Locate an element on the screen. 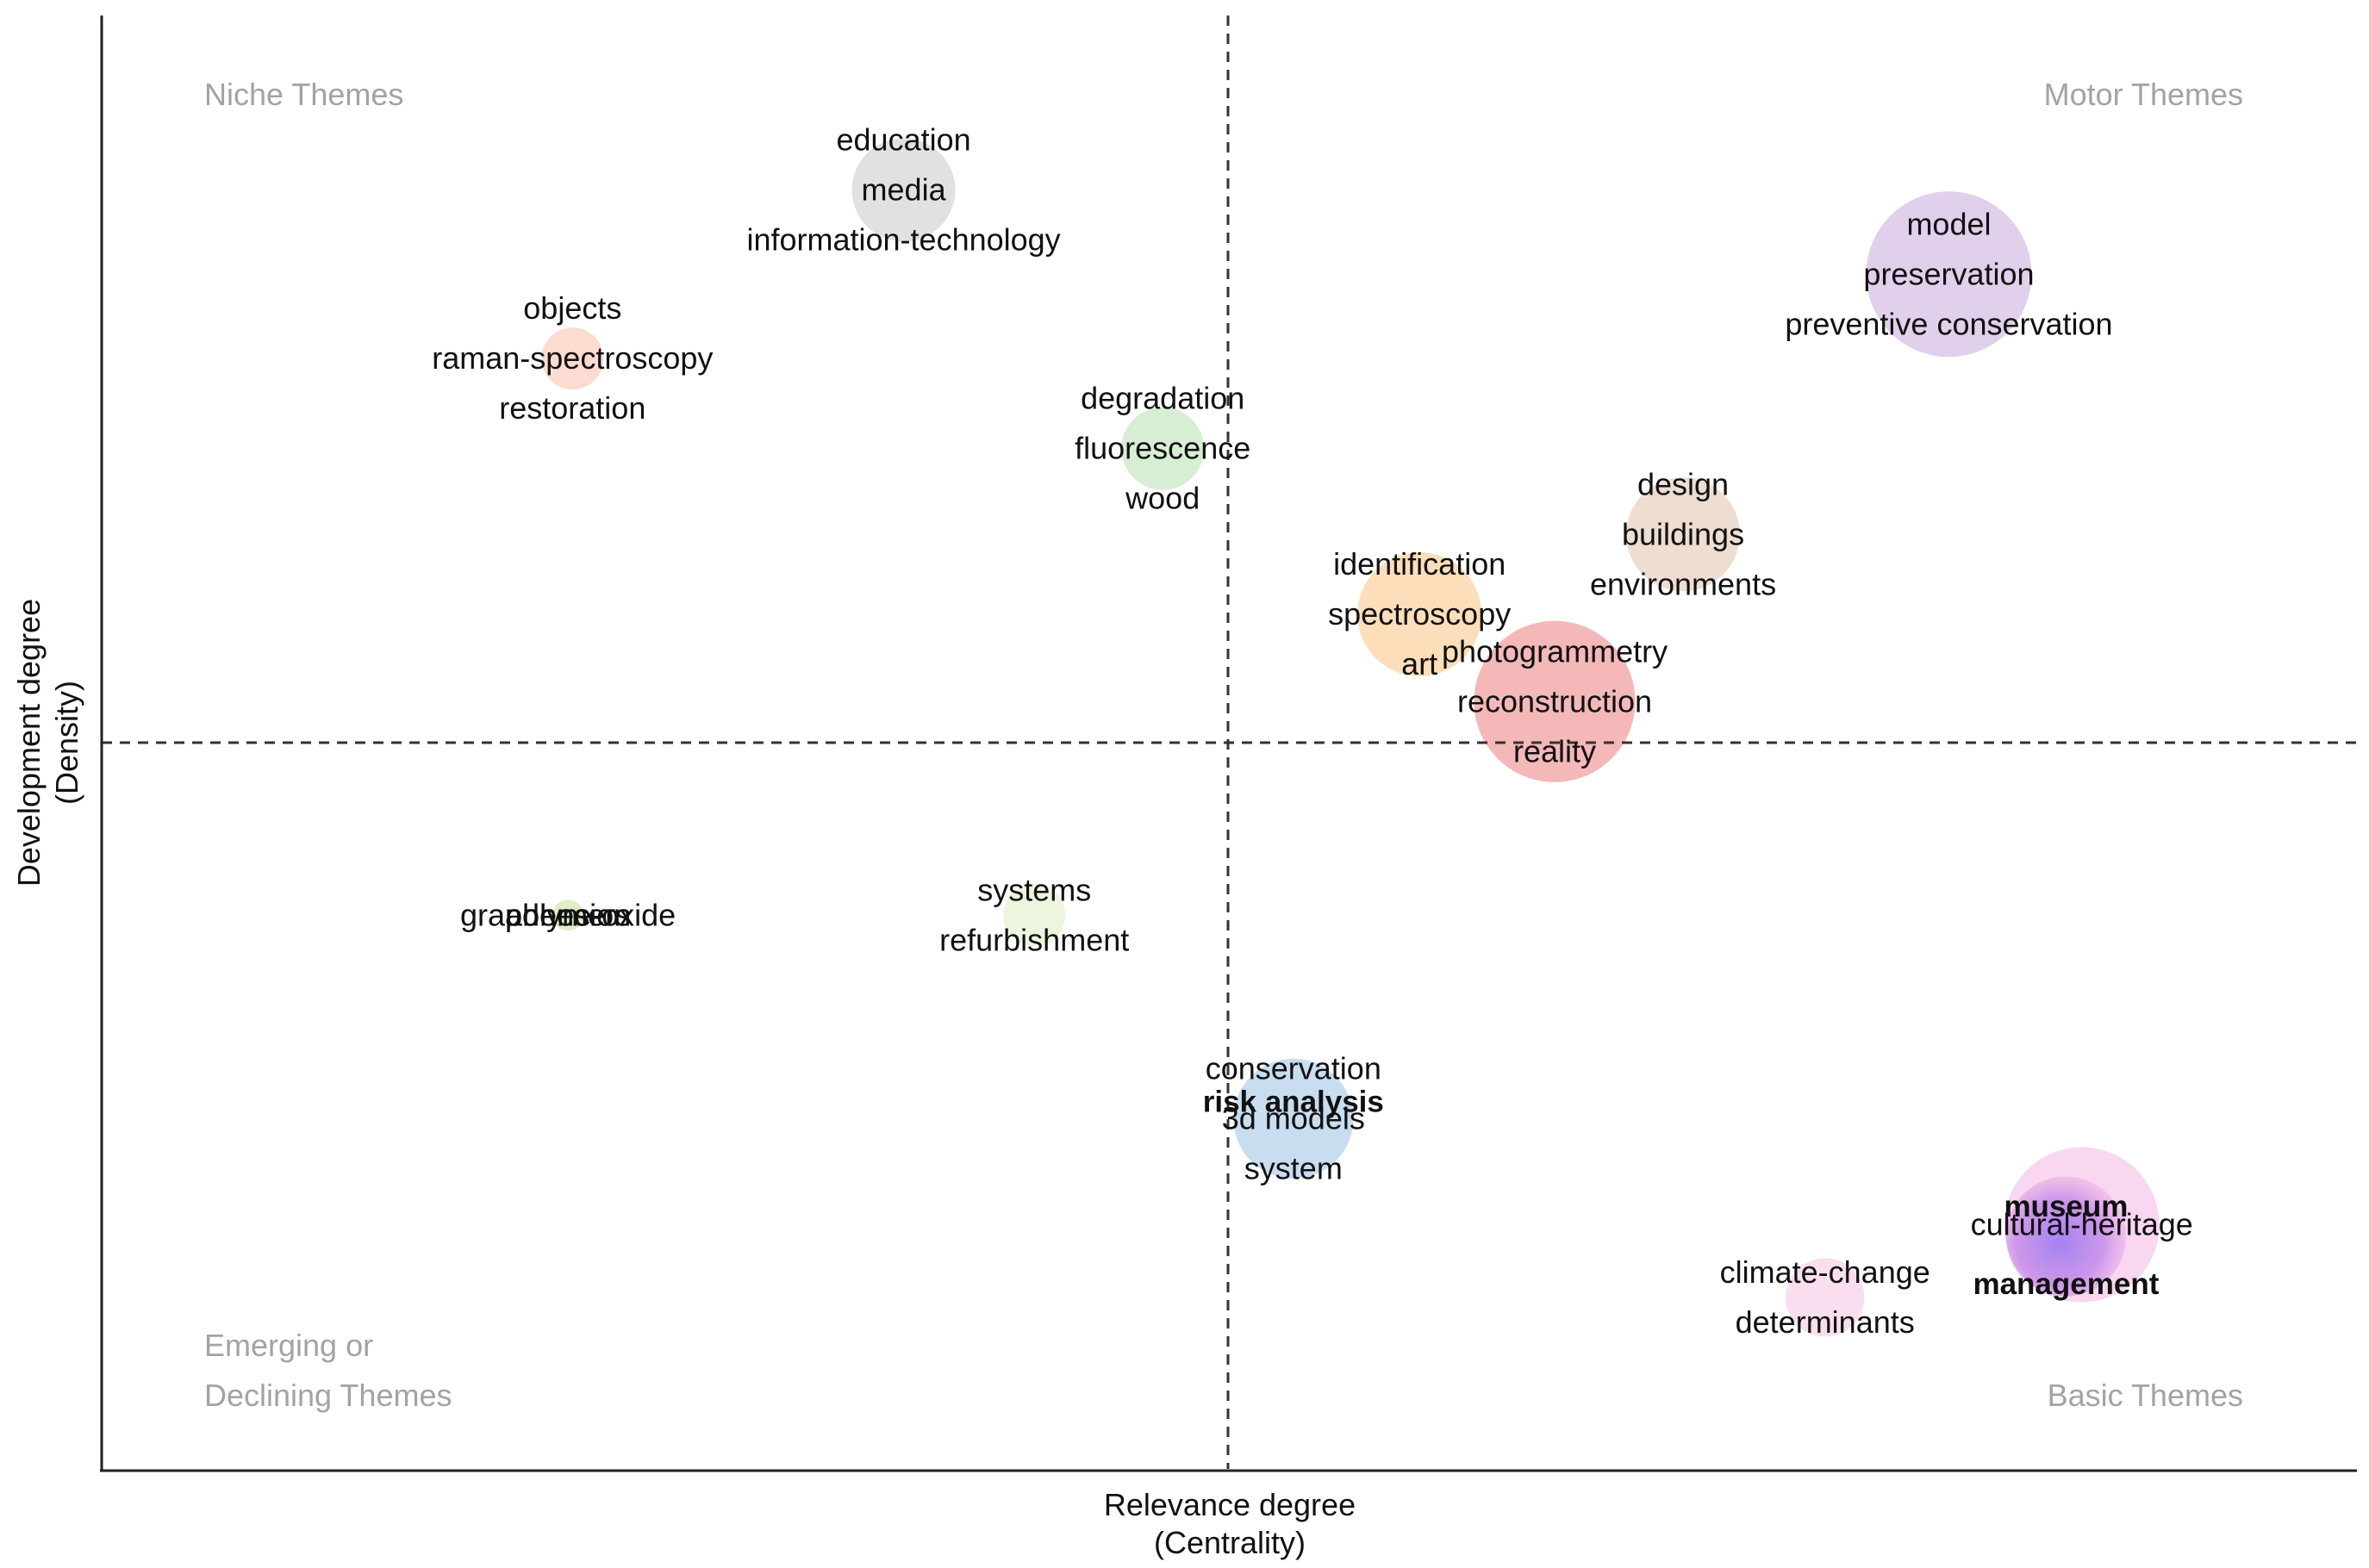  cluster-bubble-systems is located at coordinates (1034, 916).